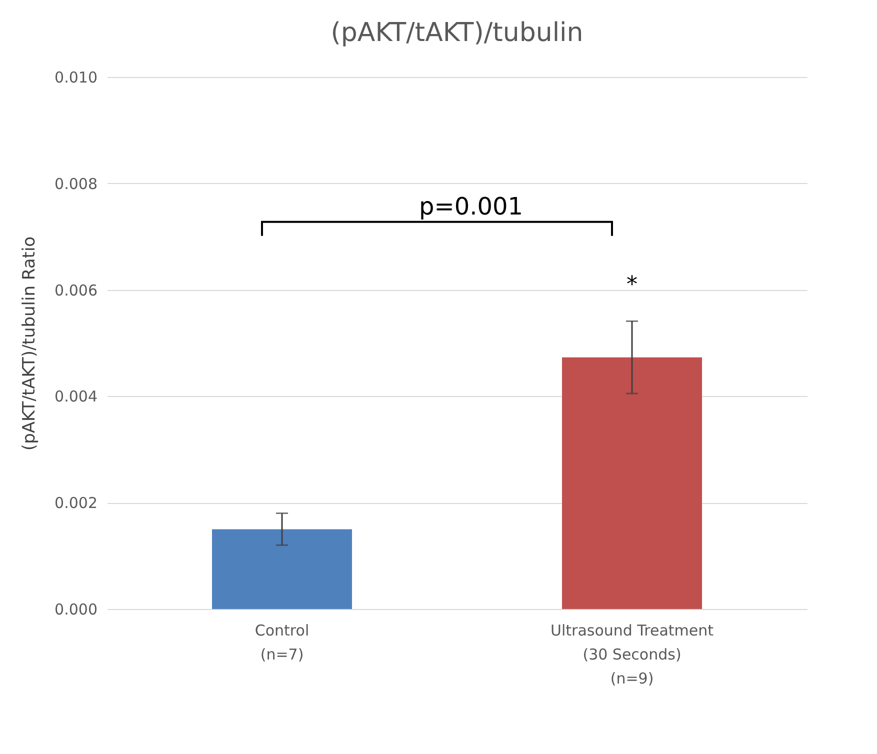  I want to click on y-tick-label: 0.010, so click(76, 77).